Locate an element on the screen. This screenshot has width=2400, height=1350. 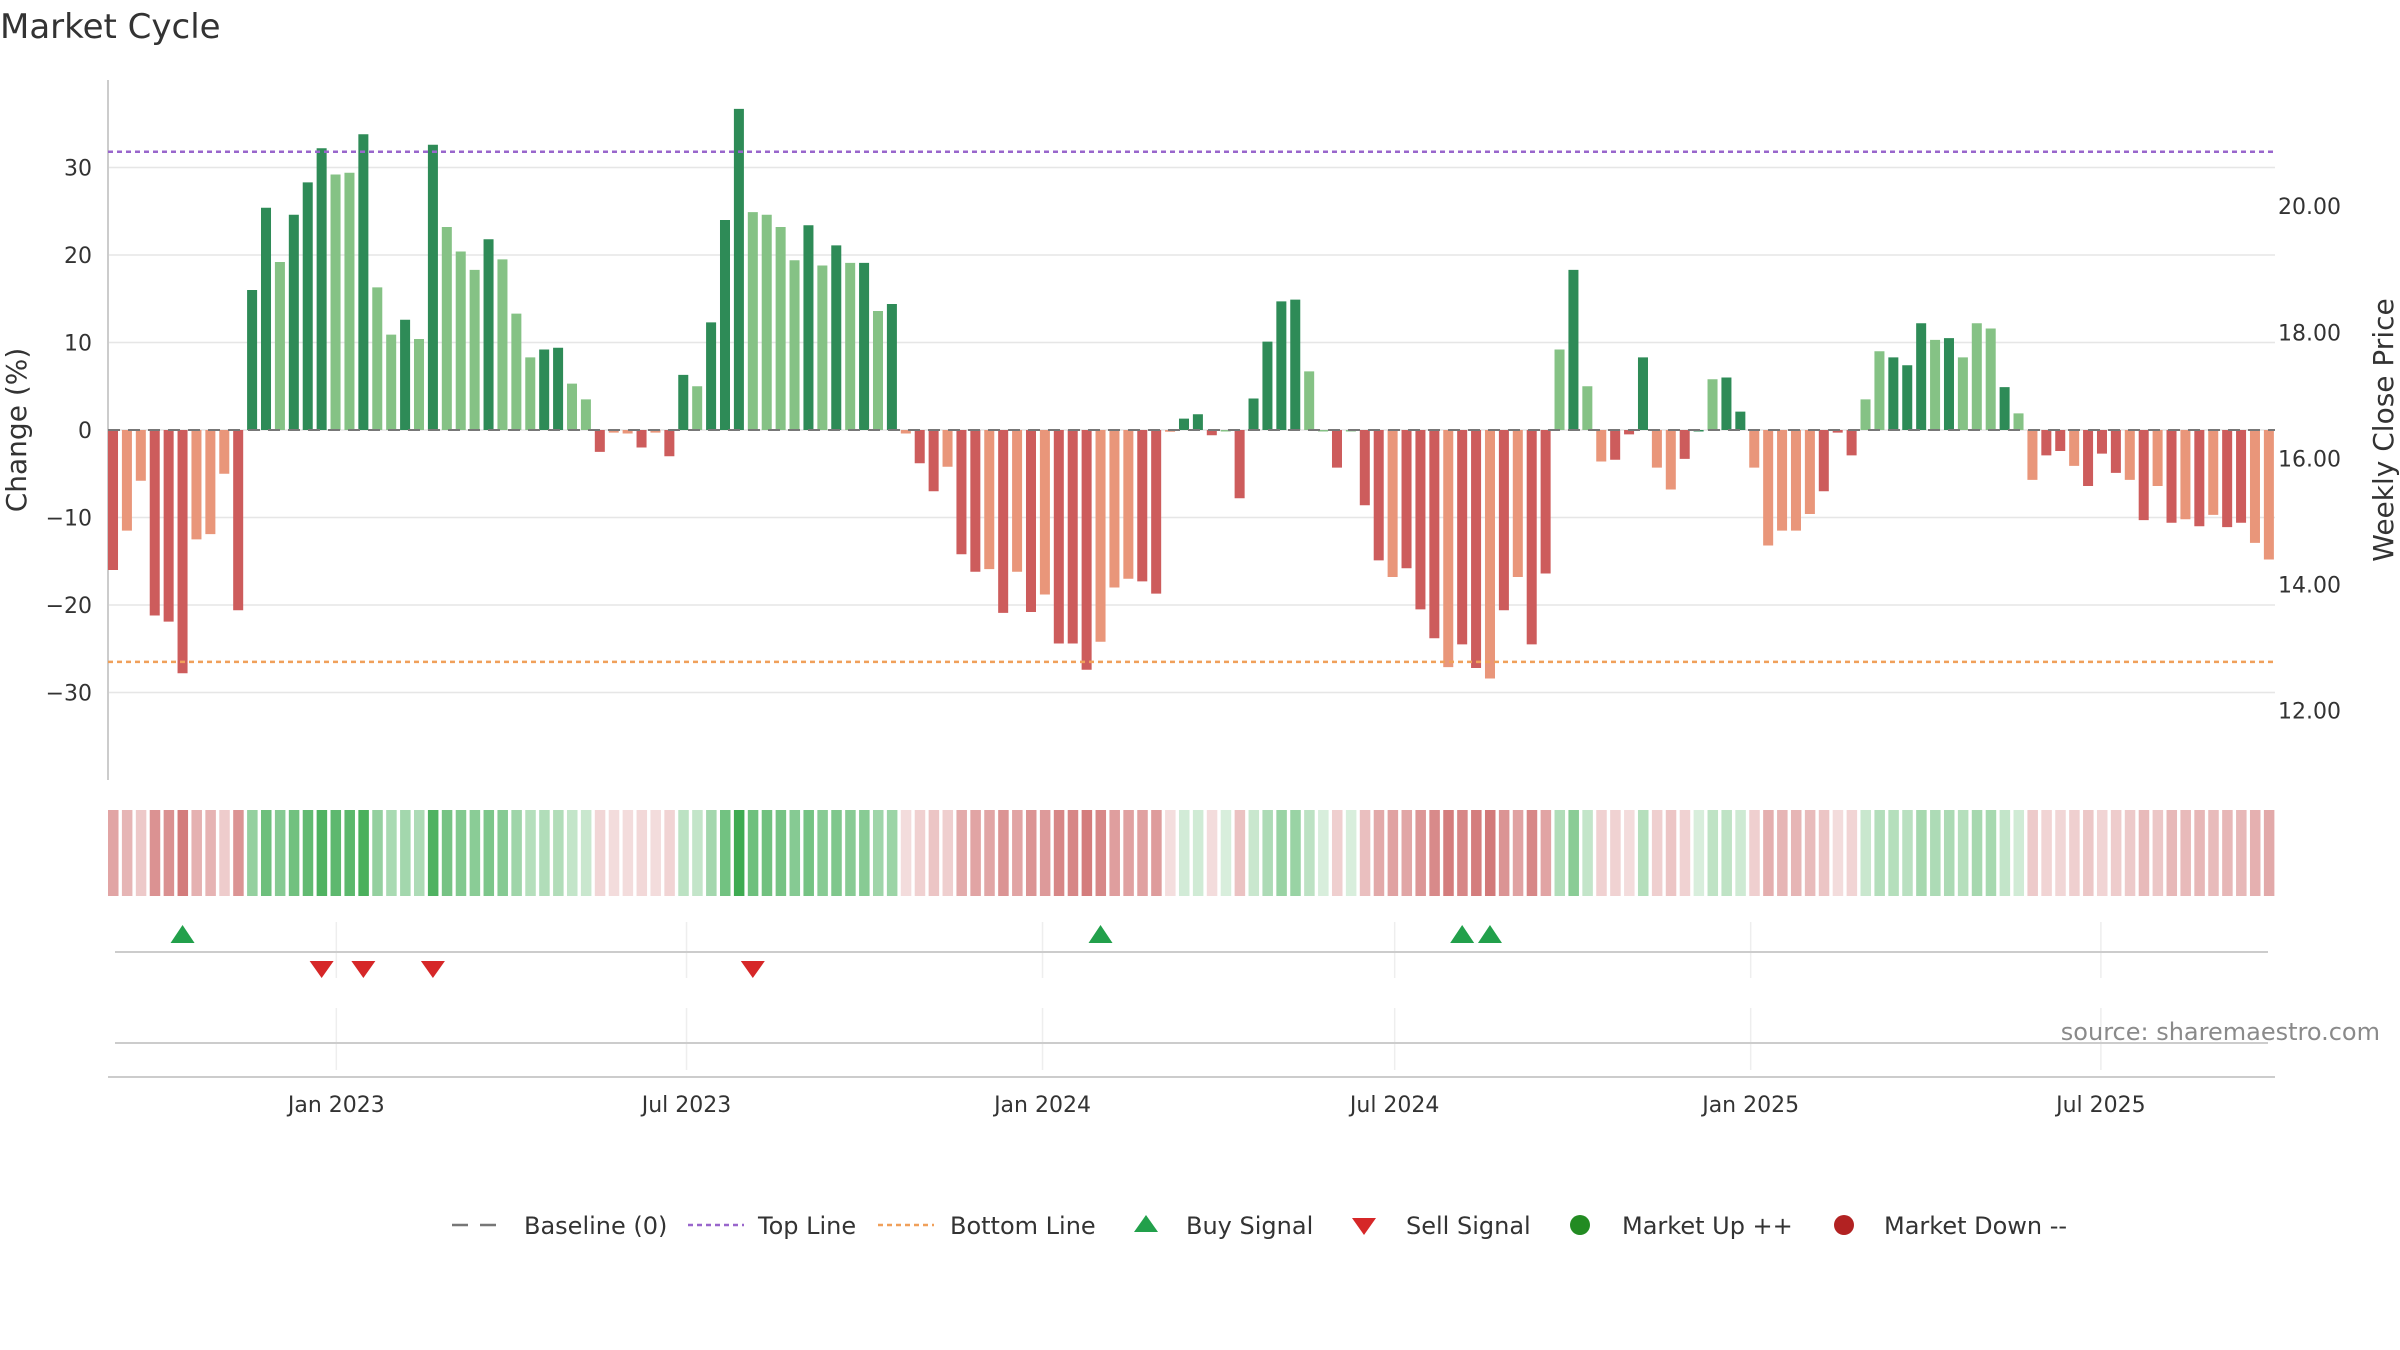
buy-signal-marker is located at coordinates (1100, 934).